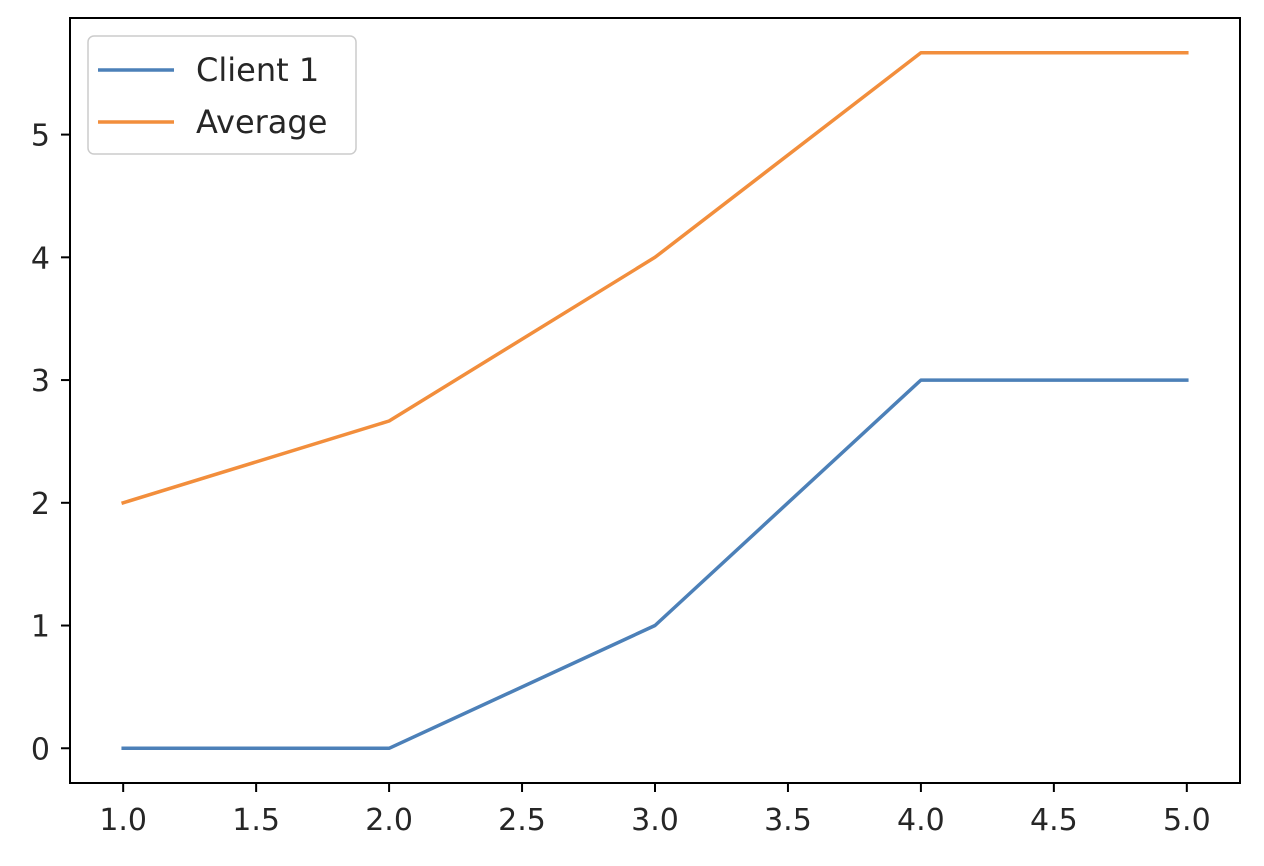 The image size is (1264, 866). What do you see at coordinates (40, 381) in the screenshot?
I see `y-tick-label: 3` at bounding box center [40, 381].